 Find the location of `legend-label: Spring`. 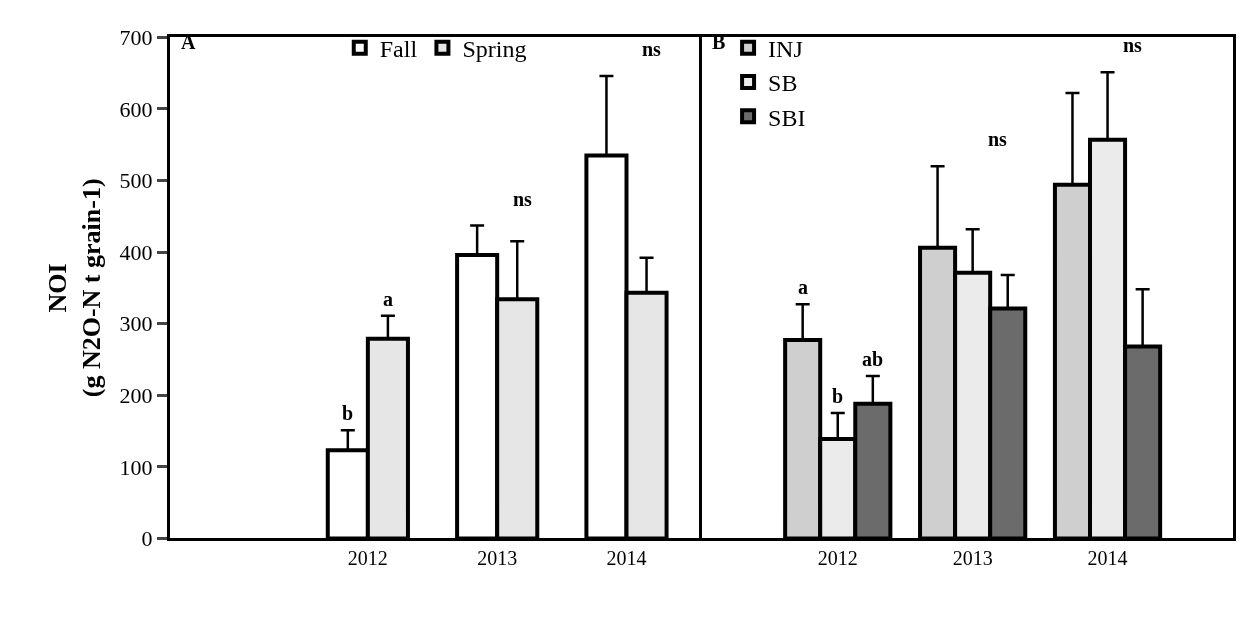

legend-label: Spring is located at coordinates (494, 49).